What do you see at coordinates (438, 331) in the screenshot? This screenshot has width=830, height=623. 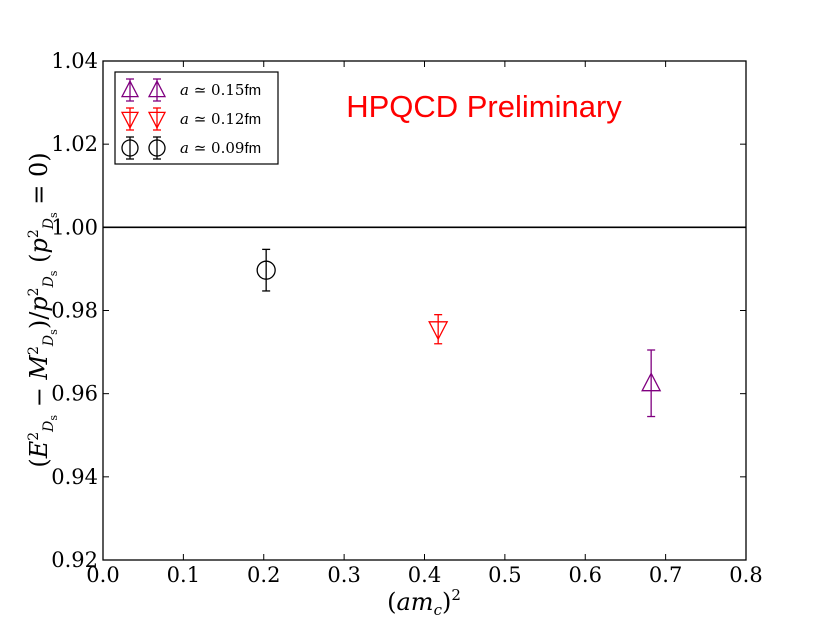 I see `data-point-triangle-down` at bounding box center [438, 331].